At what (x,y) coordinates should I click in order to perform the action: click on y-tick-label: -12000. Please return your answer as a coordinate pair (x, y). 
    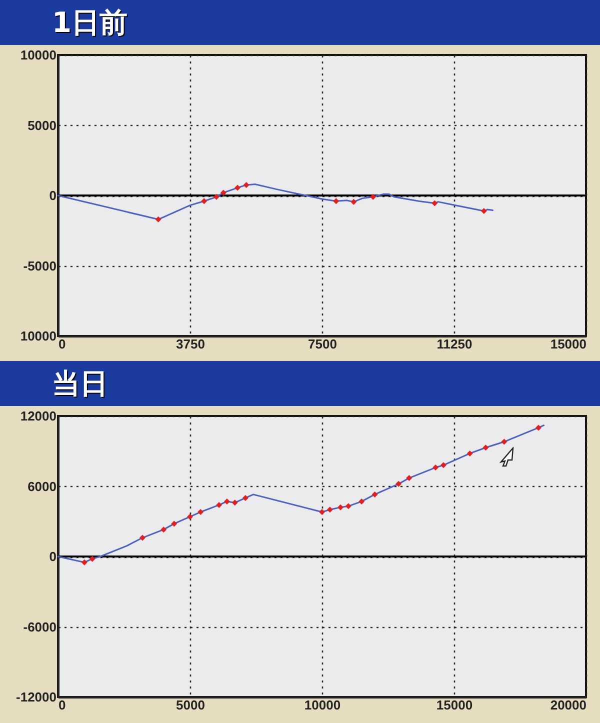
    Looking at the image, I should click on (36, 697).